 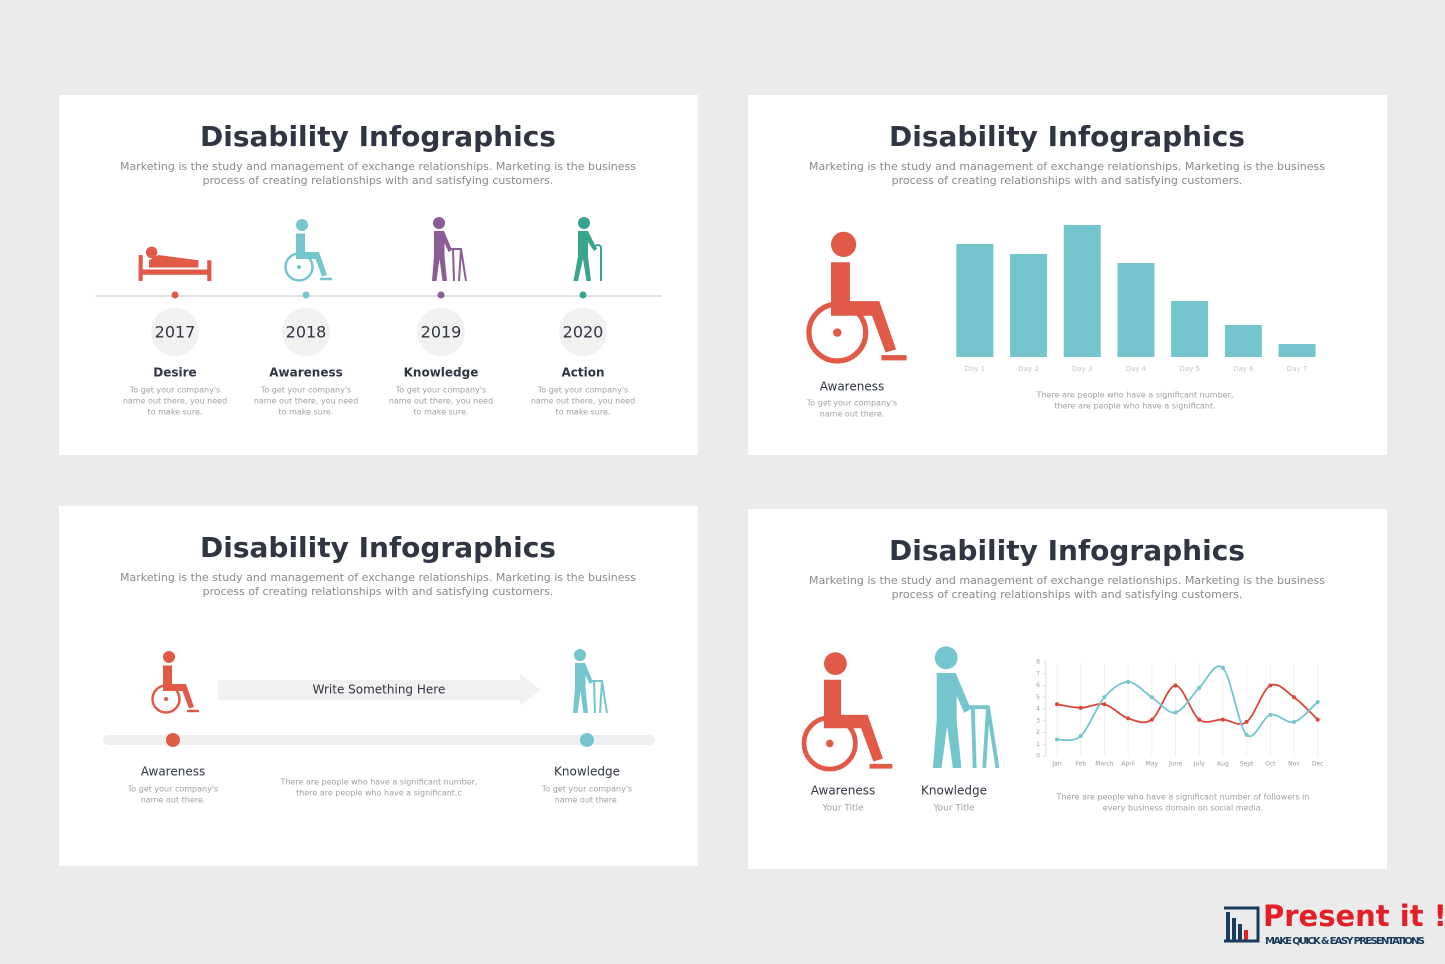 I want to click on year: 2017, so click(x=175, y=332).